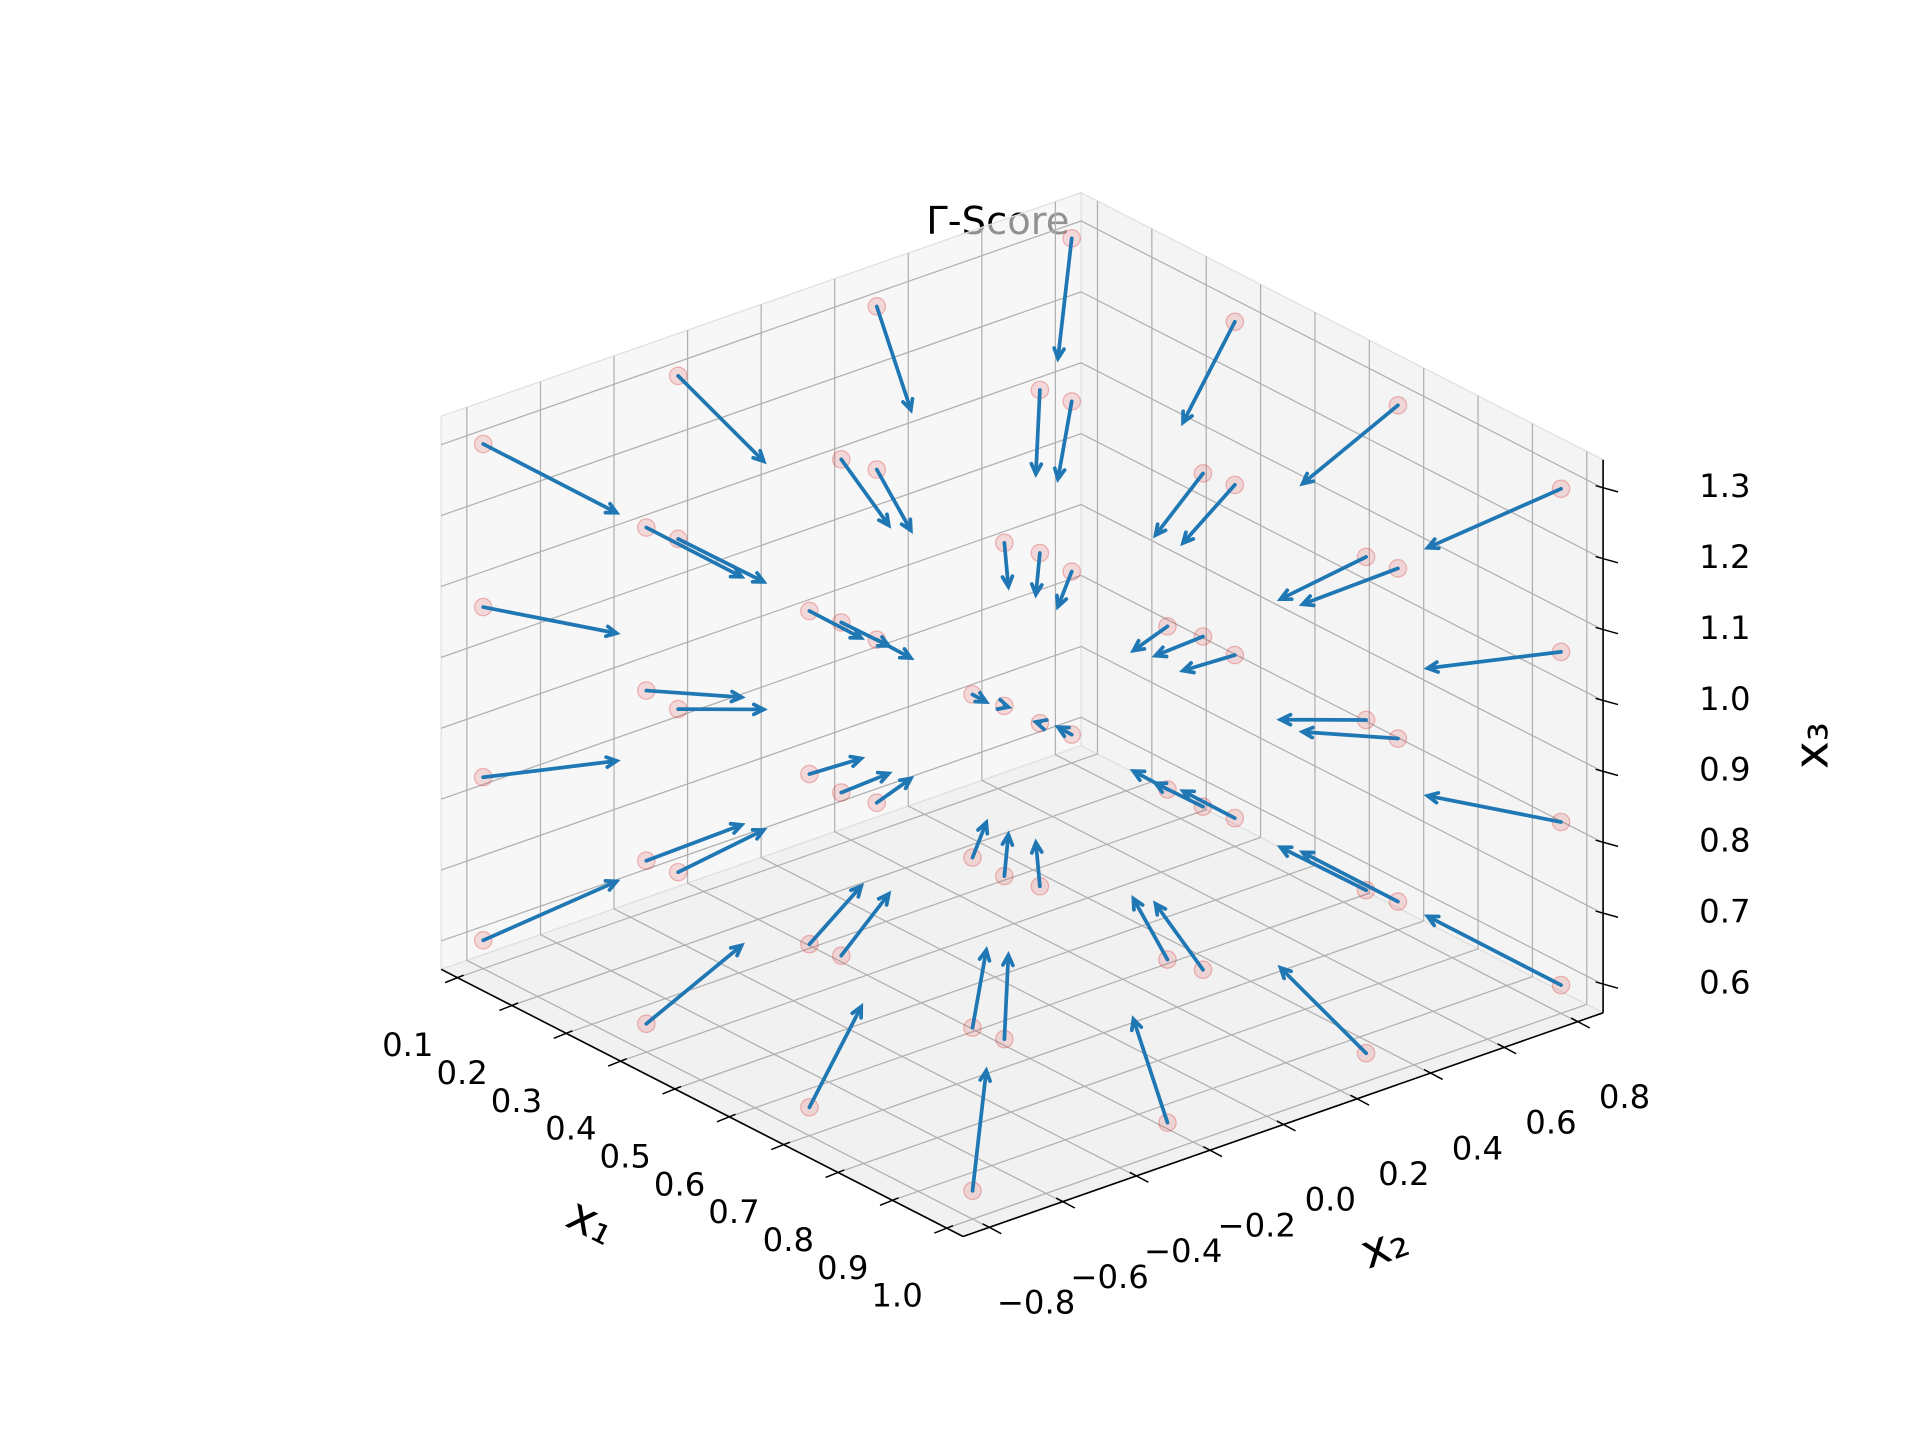 This screenshot has height=1440, width=1920. What do you see at coordinates (1811, 745) in the screenshot?
I see `z-axis-label: x₃` at bounding box center [1811, 745].